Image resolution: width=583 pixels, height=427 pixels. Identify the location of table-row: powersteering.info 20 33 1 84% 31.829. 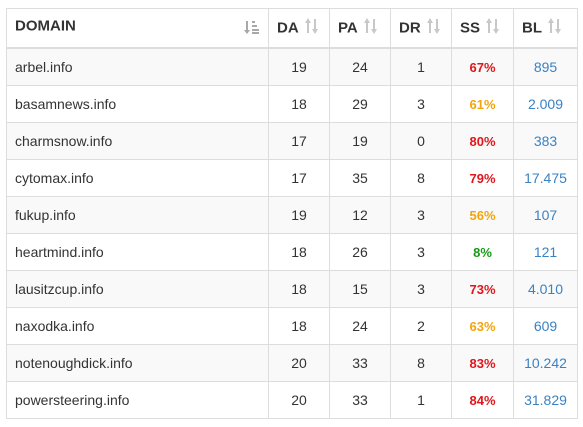
(292, 400).